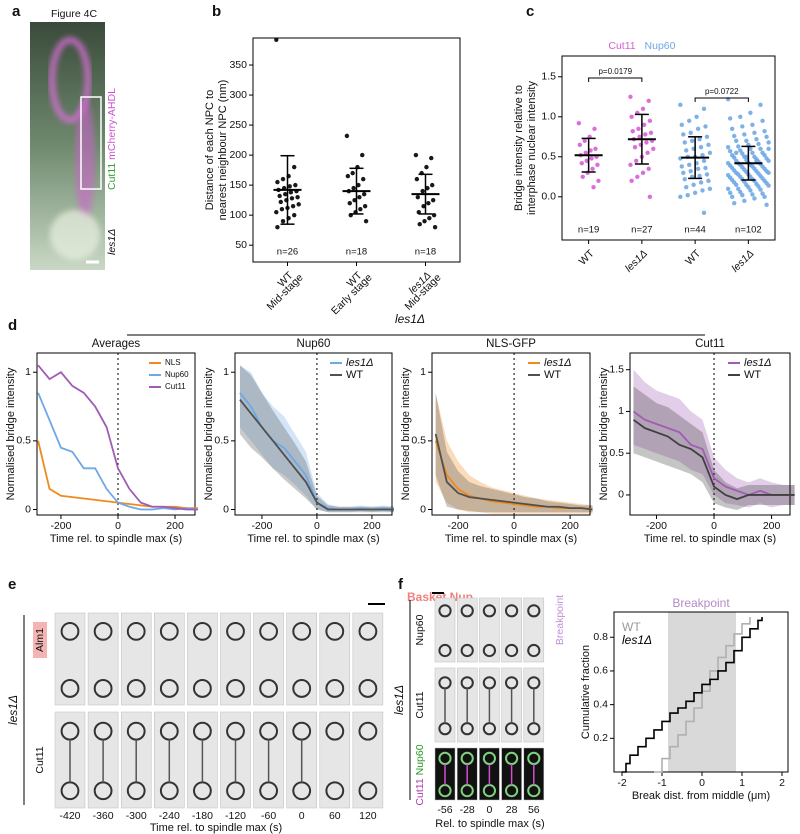 Image resolution: width=800 pixels, height=834 pixels. I want to click on y-tick-label: 1.5, so click(616, 369).